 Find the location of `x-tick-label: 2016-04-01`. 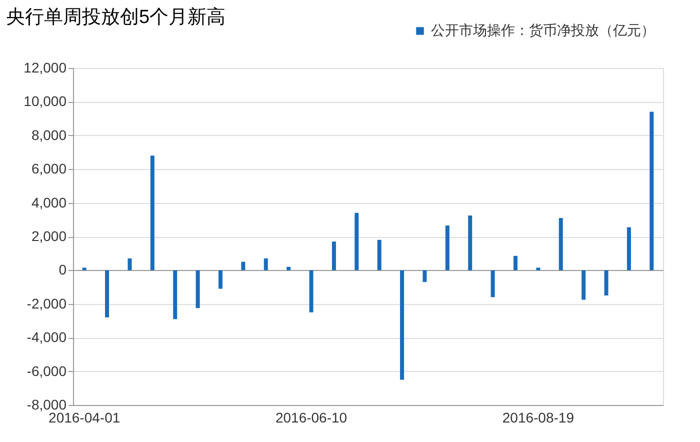

x-tick-label: 2016-04-01 is located at coordinates (84, 418).